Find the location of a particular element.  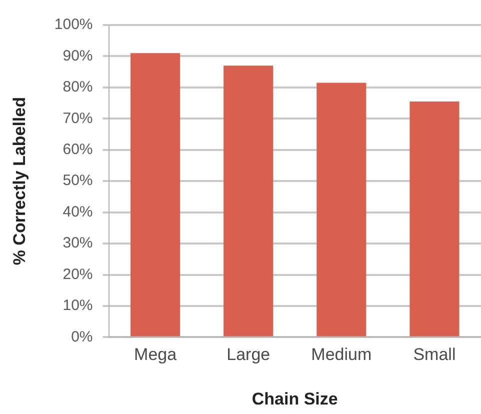

y-tick-label: 0% is located at coordinates (82, 337).